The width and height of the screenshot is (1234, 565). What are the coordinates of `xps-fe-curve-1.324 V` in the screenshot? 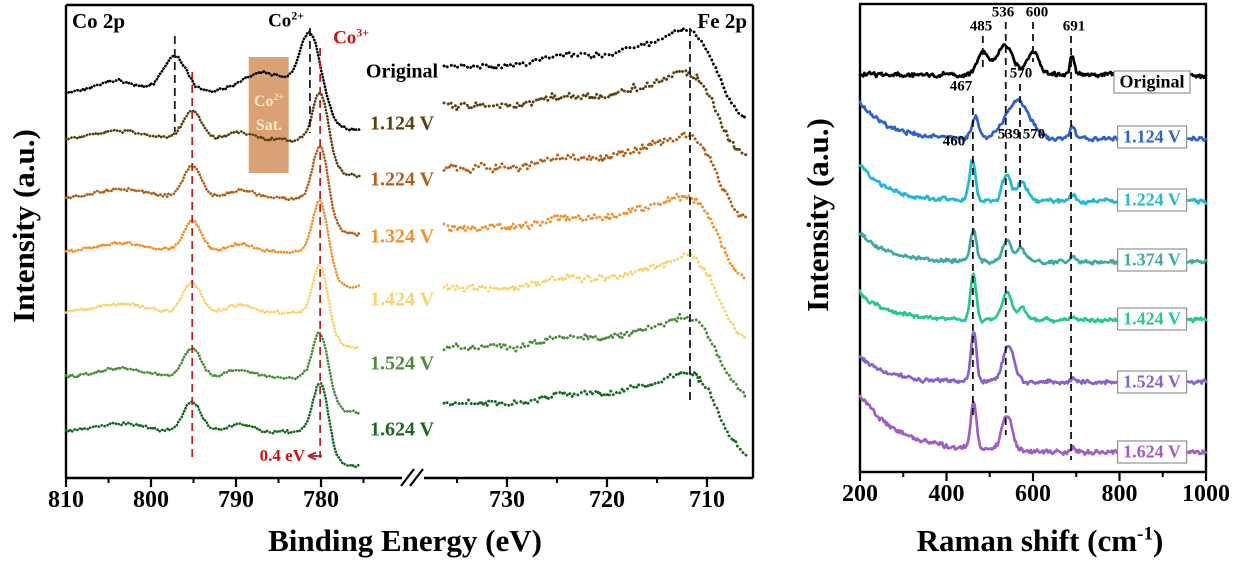 It's located at (595, 237).